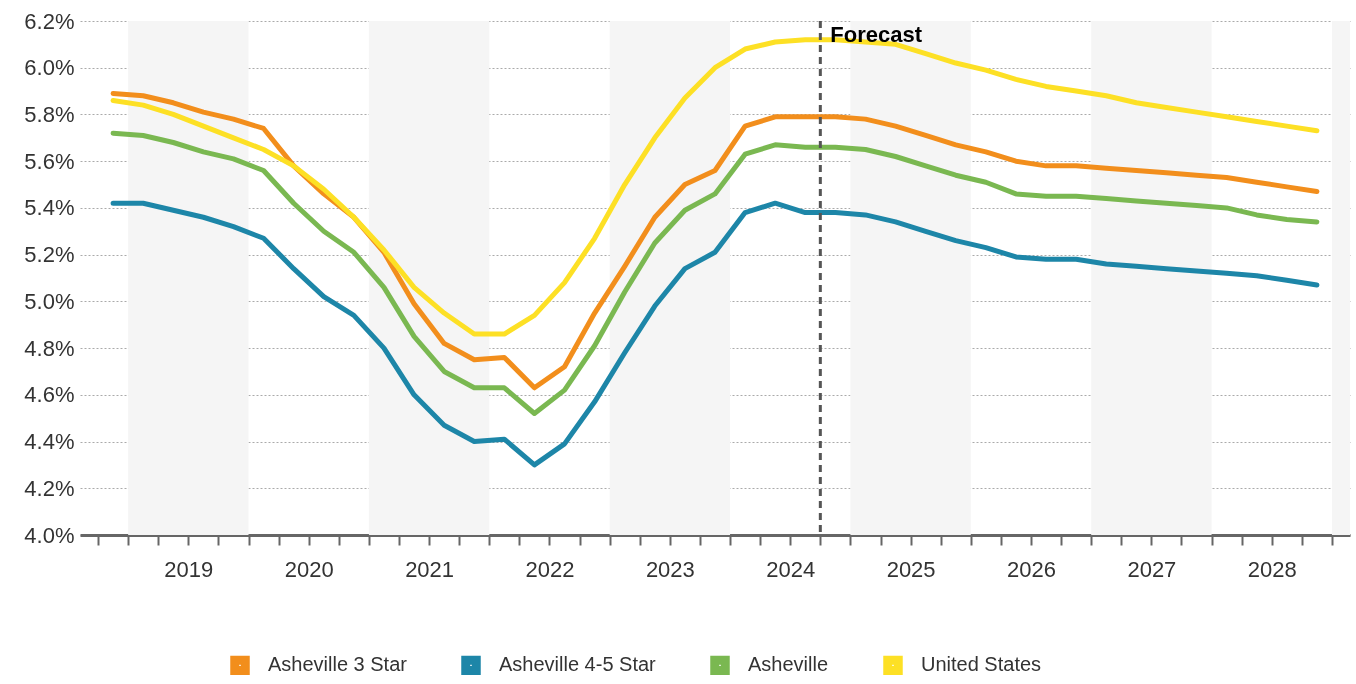 The height and width of the screenshot is (684, 1356). I want to click on y-tick-label: 4.4%, so click(49, 442).